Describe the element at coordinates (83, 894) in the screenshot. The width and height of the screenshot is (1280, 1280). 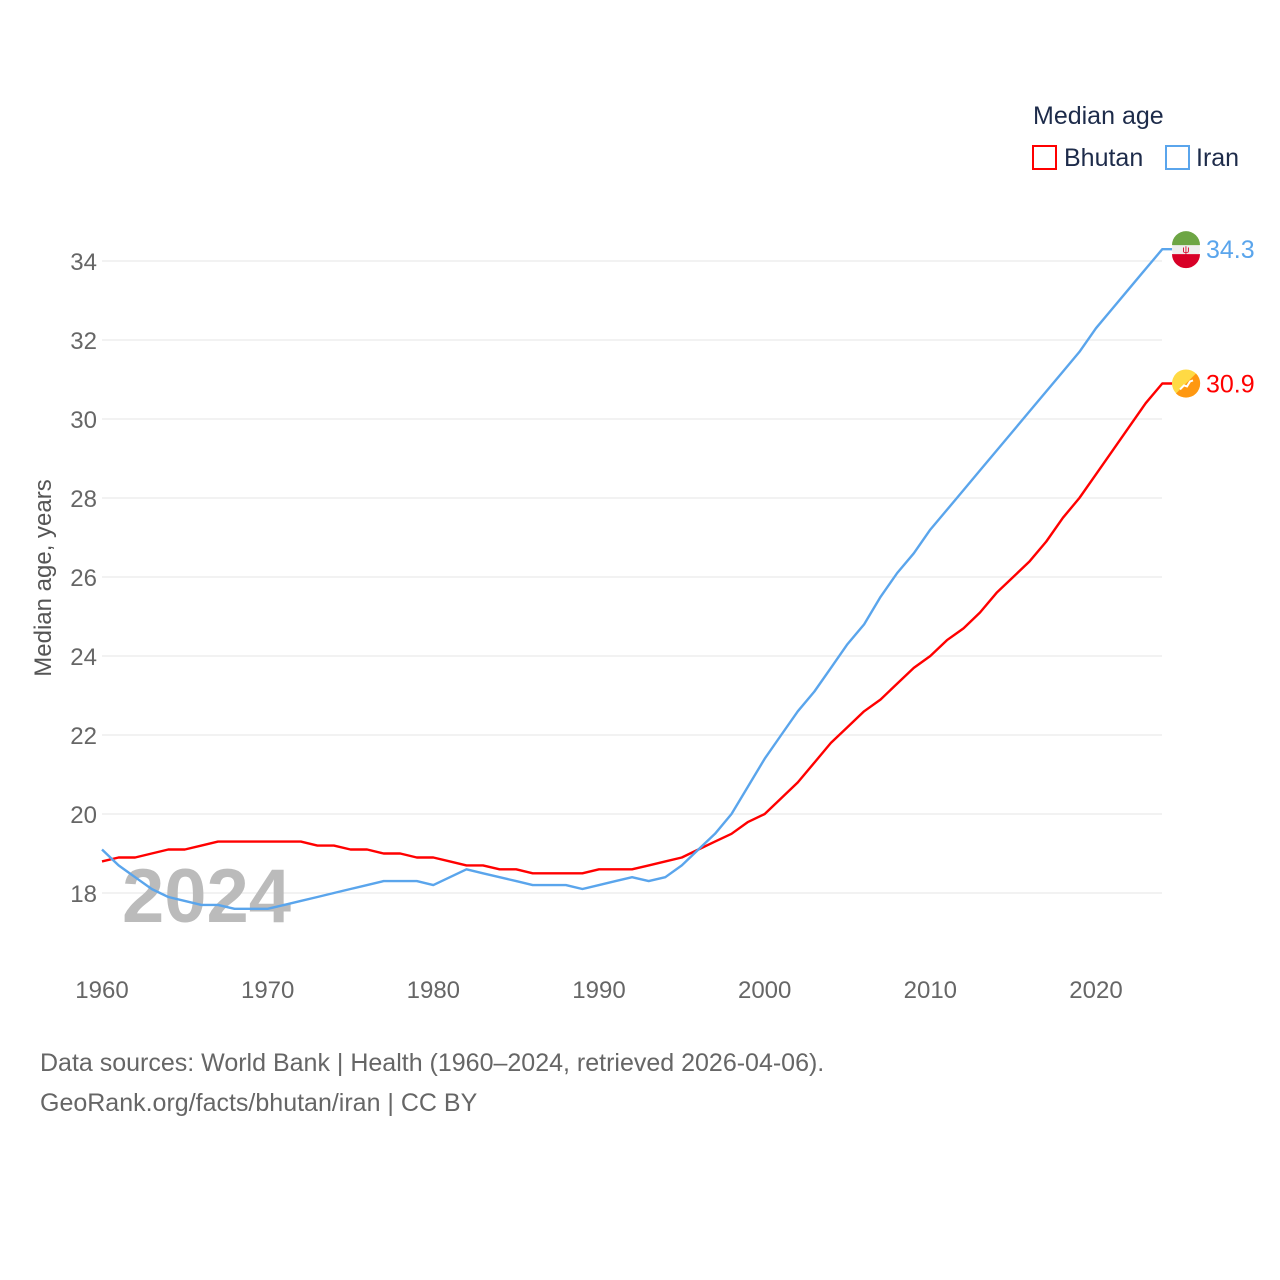
I see `y-tick-label: 18` at that location.